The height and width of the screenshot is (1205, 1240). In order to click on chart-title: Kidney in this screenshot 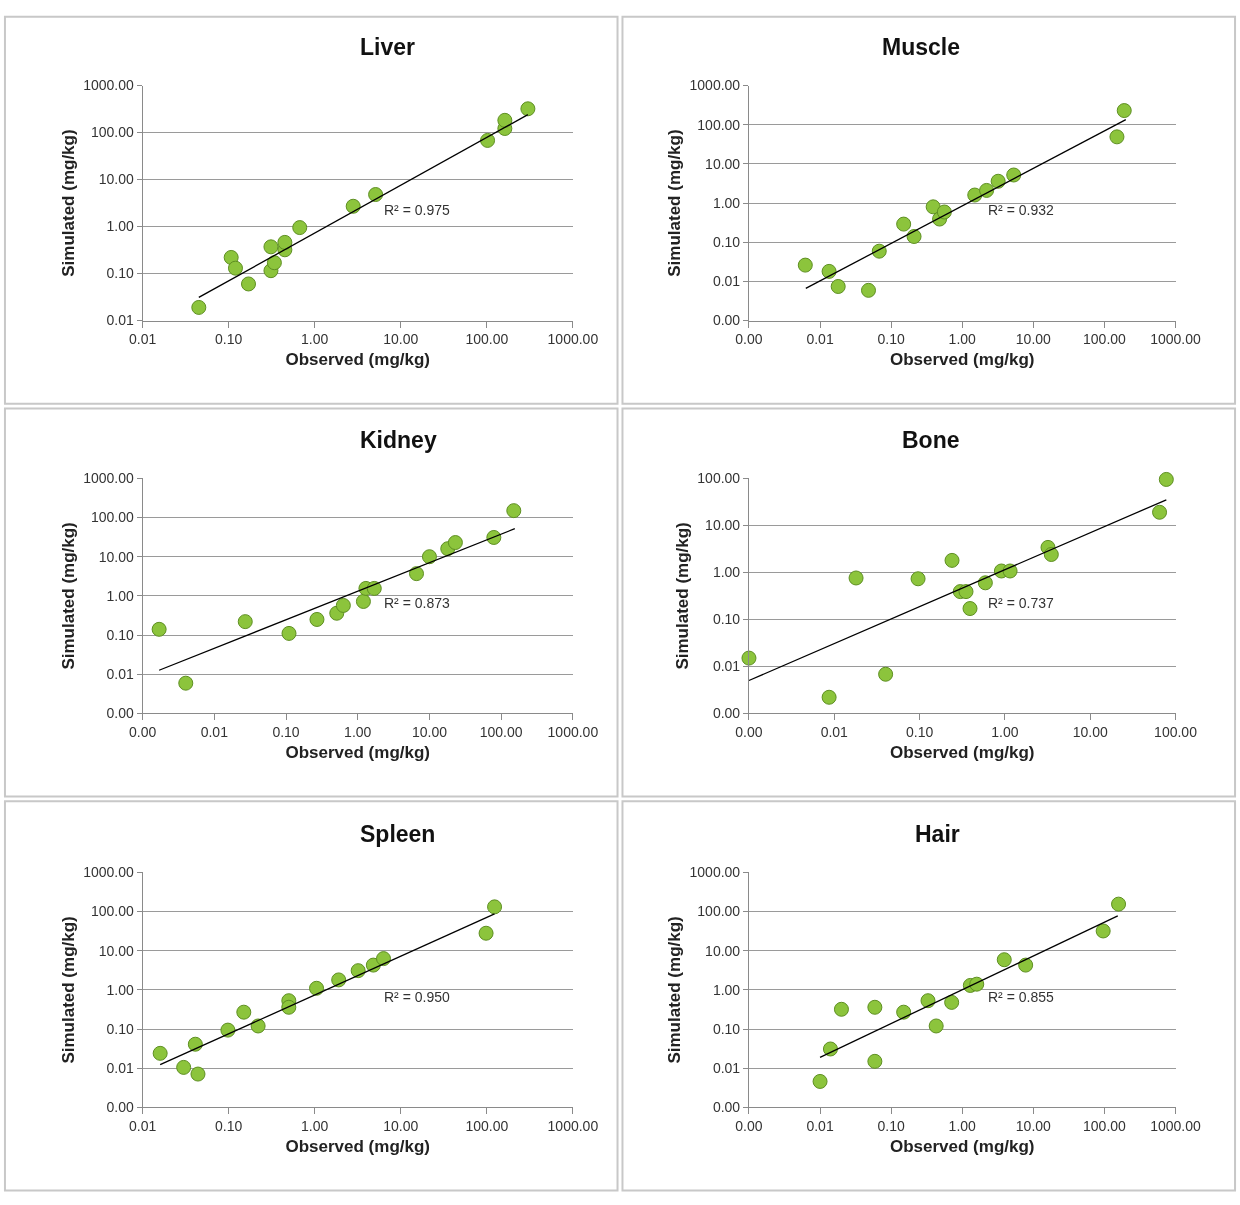, I will do `click(398, 440)`.